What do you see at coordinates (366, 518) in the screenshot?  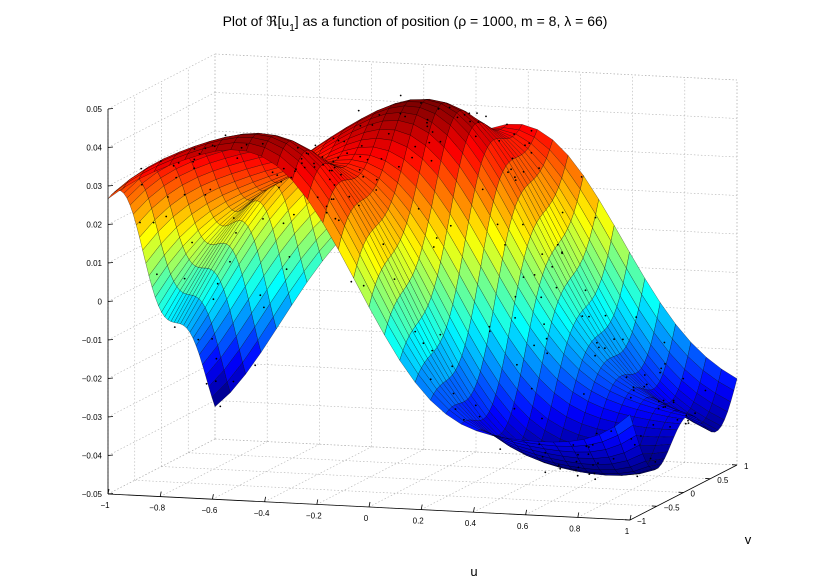 I see `x-tick-label: 0` at bounding box center [366, 518].